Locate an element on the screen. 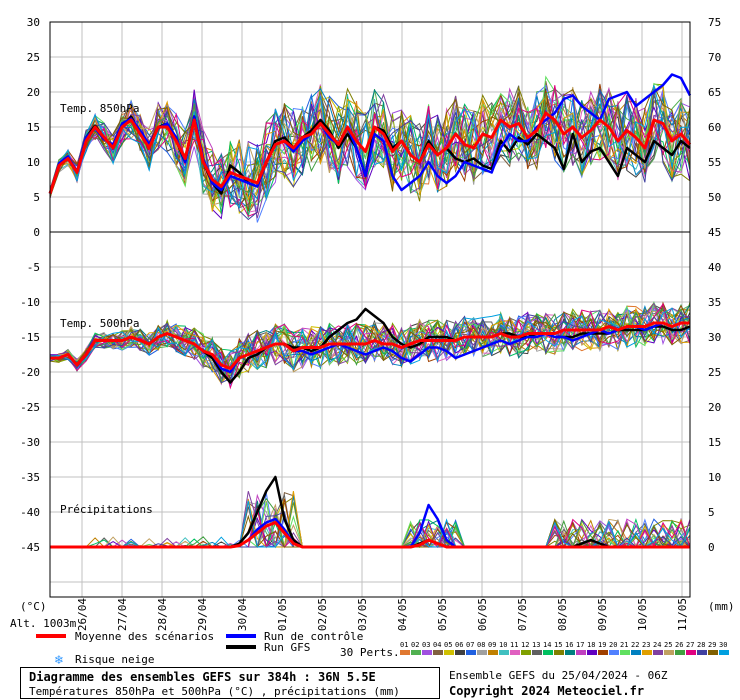 This screenshot has height=700, width=740. x-tick-label: 08/05 is located at coordinates (562, 614).